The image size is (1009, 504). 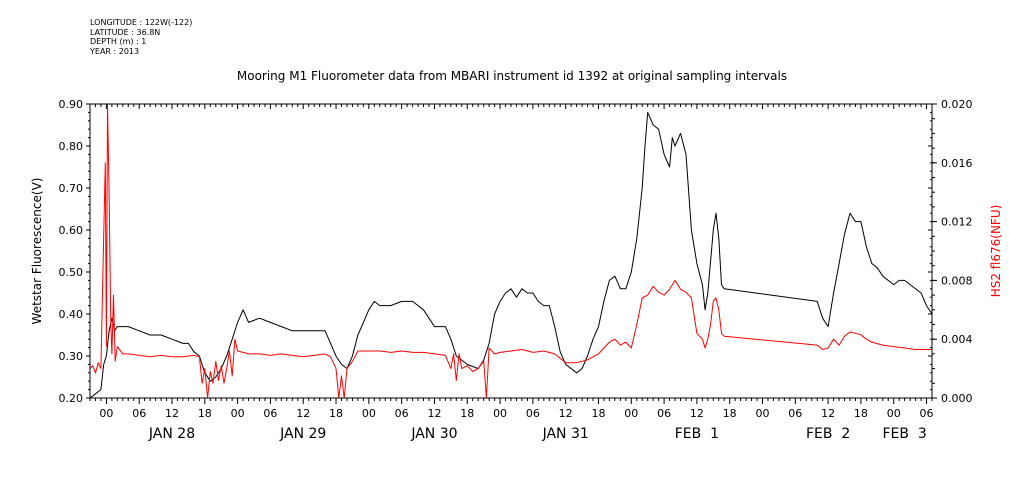 I want to click on right-y-tick-label: 0.016, so click(x=957, y=163).